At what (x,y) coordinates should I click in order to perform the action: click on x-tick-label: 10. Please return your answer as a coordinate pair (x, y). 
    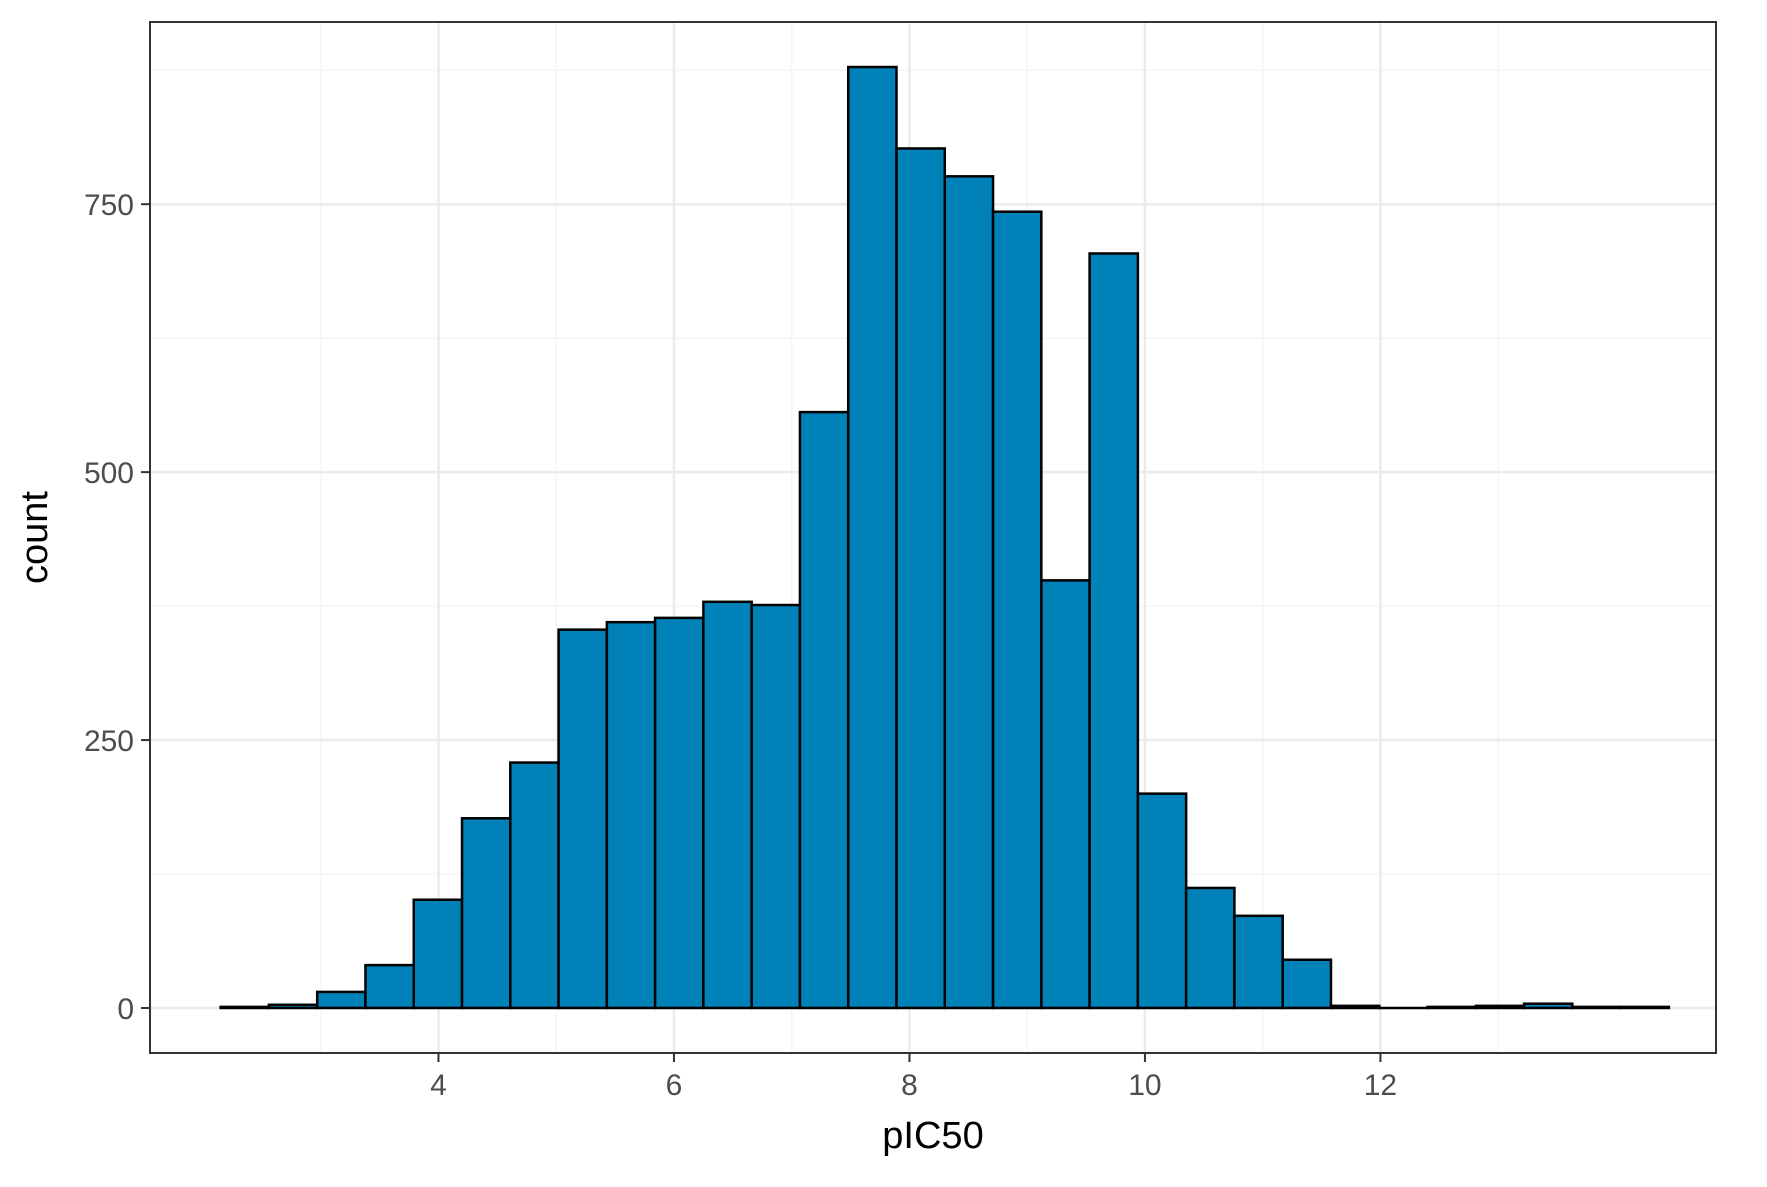
    Looking at the image, I should click on (1144, 1085).